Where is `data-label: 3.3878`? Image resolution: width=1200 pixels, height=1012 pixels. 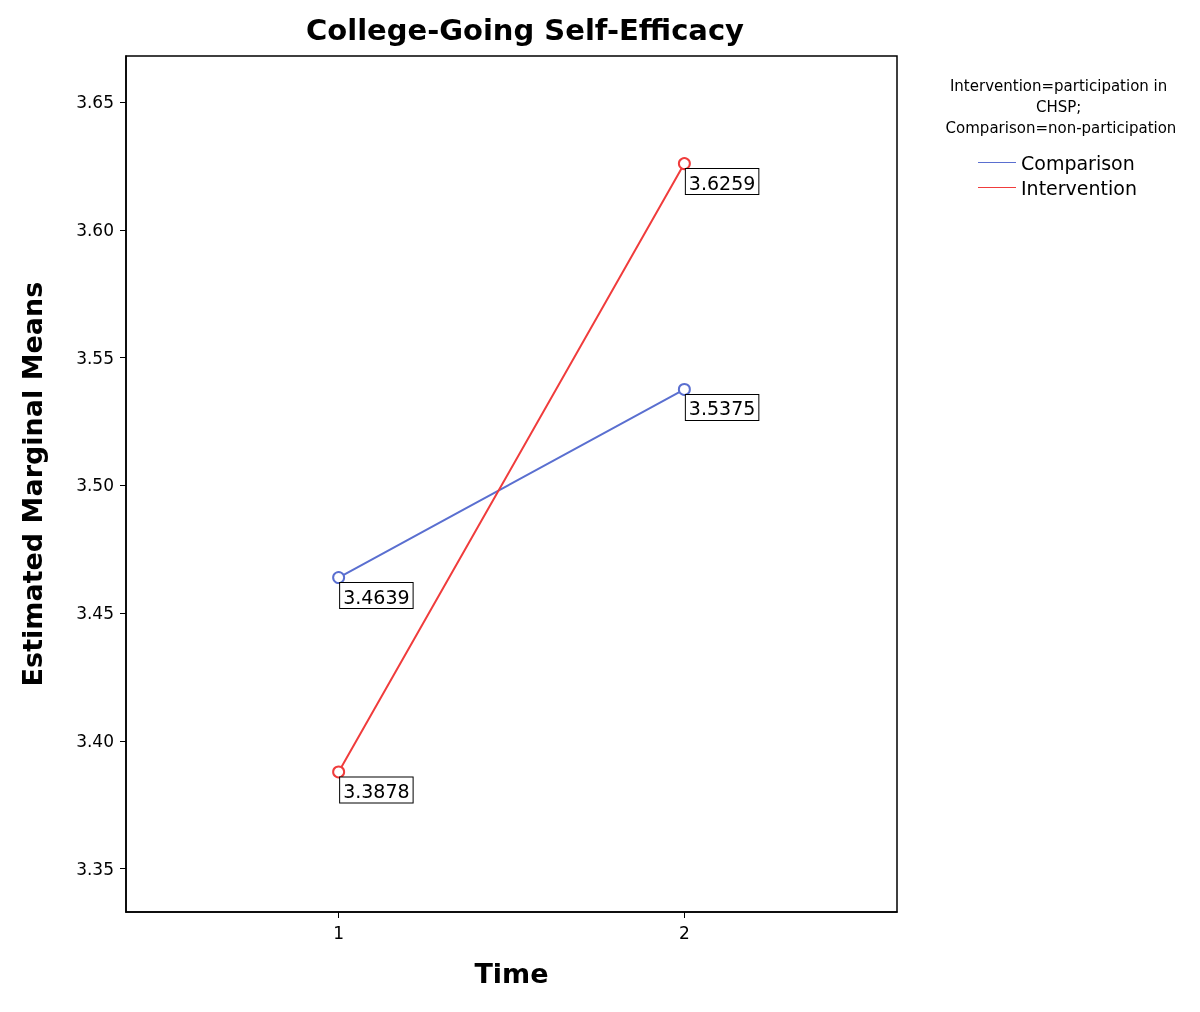 data-label: 3.3878 is located at coordinates (376, 790).